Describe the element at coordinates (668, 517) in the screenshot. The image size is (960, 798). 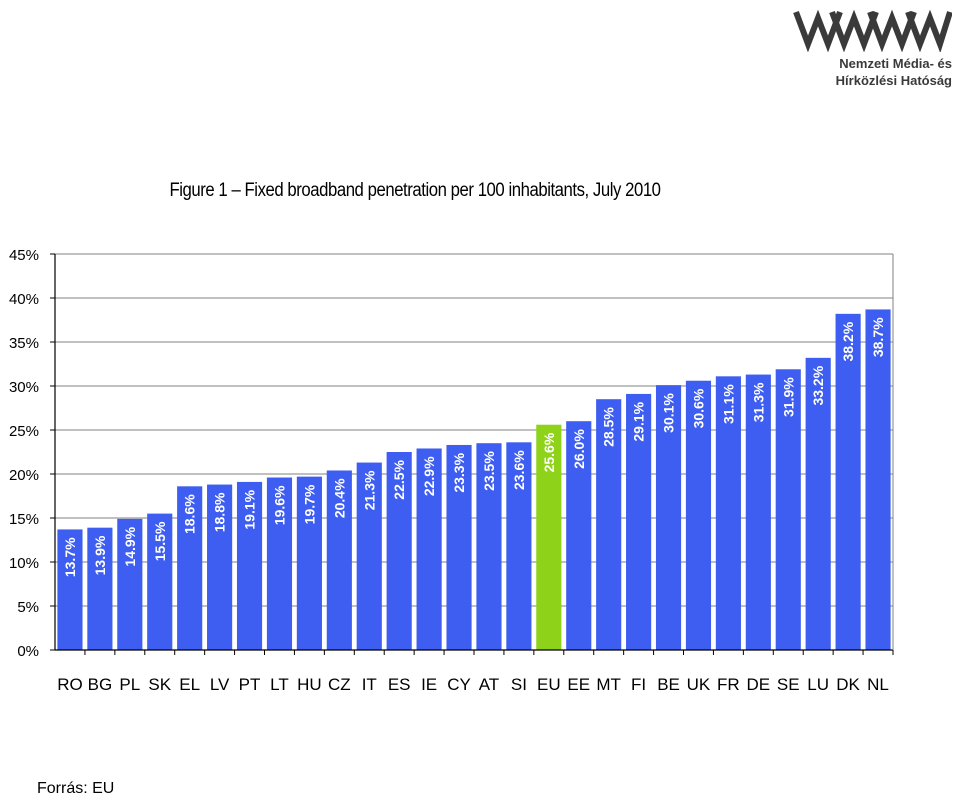
I see `bar-be` at that location.